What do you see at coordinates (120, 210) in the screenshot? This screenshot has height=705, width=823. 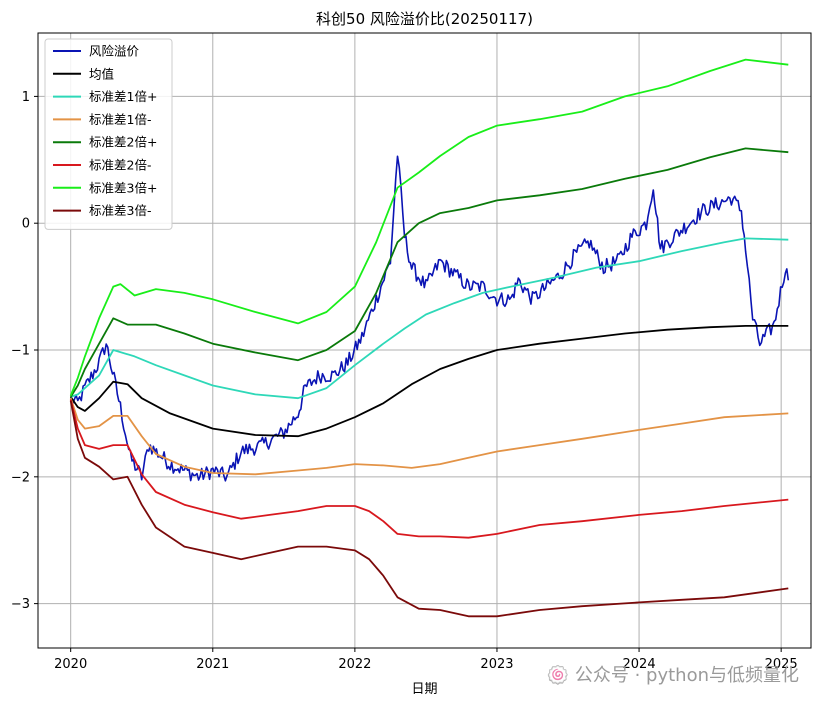 I see `legend-label: 标准差3倍-` at bounding box center [120, 210].